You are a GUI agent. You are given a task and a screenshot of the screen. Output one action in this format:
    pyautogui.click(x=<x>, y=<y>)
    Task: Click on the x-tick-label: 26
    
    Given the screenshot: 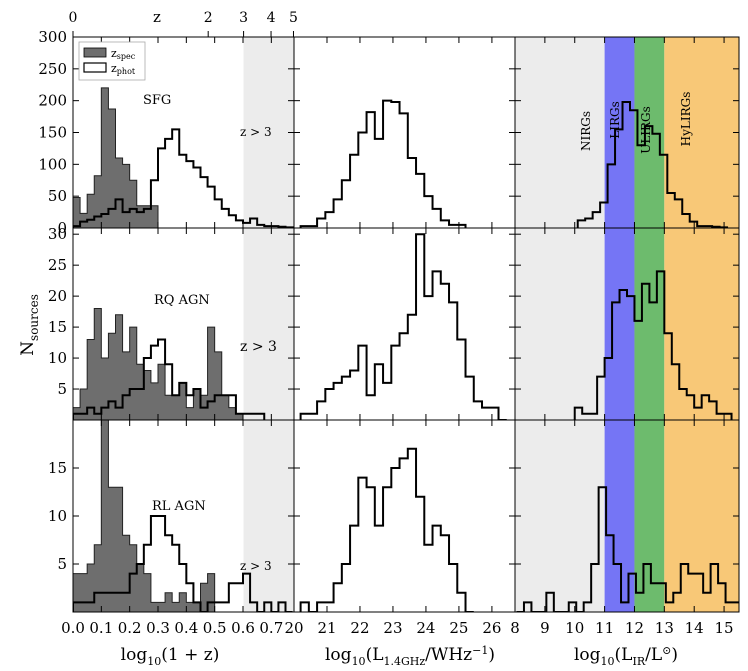 What is the action you would take?
    pyautogui.click(x=491, y=628)
    